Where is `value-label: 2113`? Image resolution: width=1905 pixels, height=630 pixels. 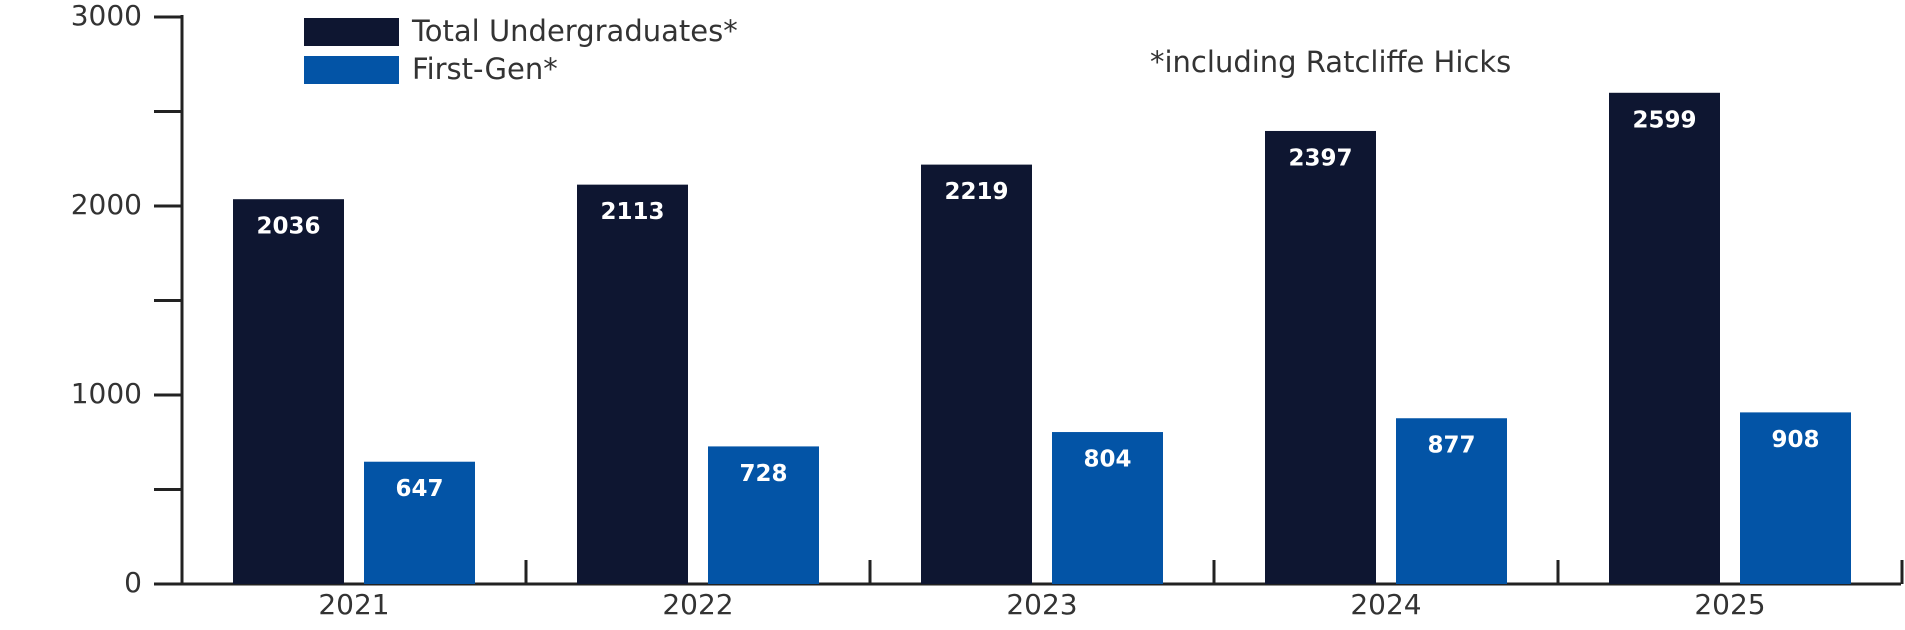
value-label: 2113 is located at coordinates (632, 212).